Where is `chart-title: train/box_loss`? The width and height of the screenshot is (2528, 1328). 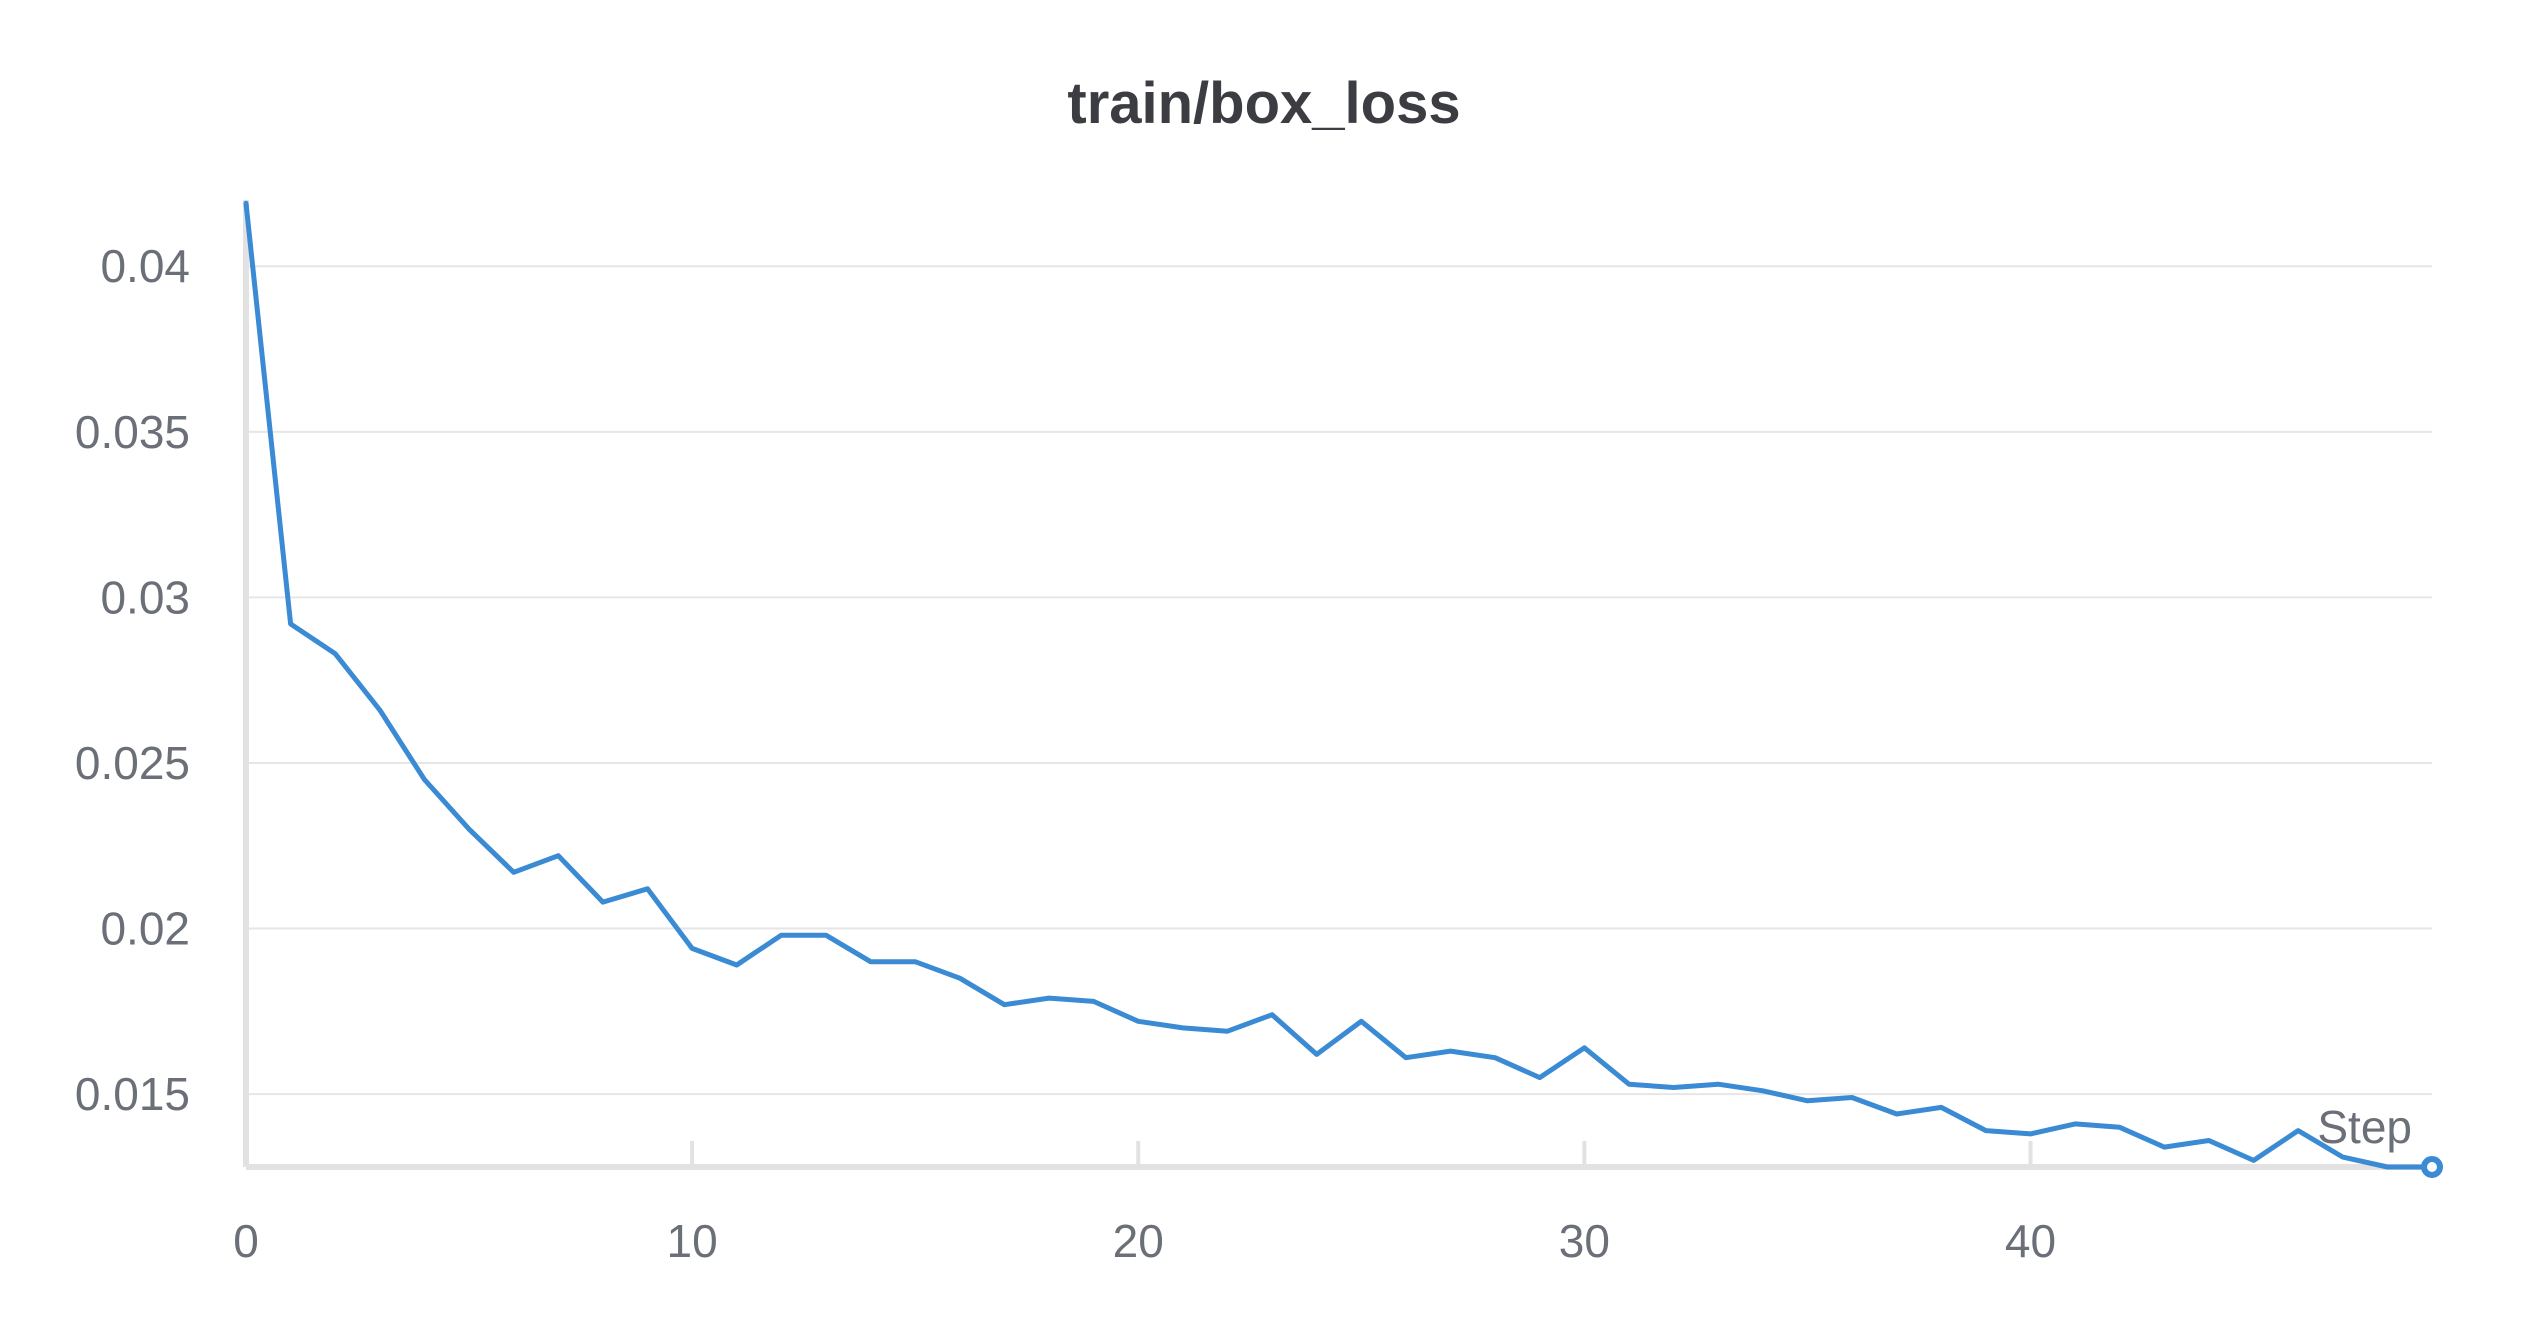
chart-title: train/box_loss is located at coordinates (1264, 103).